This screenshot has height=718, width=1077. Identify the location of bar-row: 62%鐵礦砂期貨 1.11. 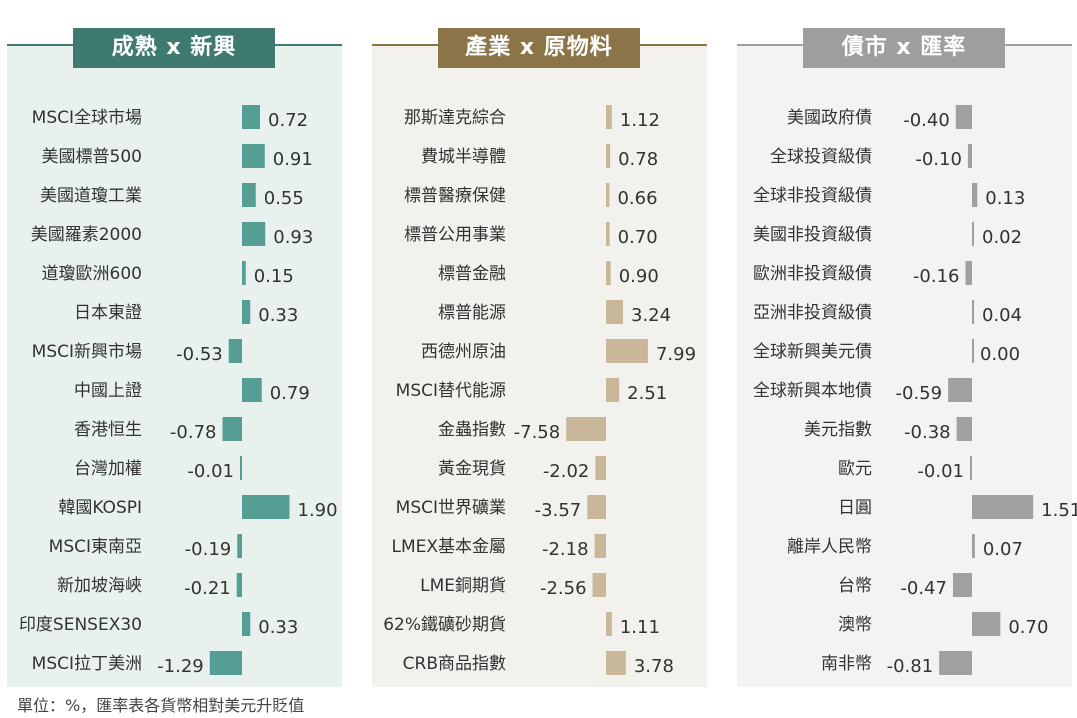
(521, 625).